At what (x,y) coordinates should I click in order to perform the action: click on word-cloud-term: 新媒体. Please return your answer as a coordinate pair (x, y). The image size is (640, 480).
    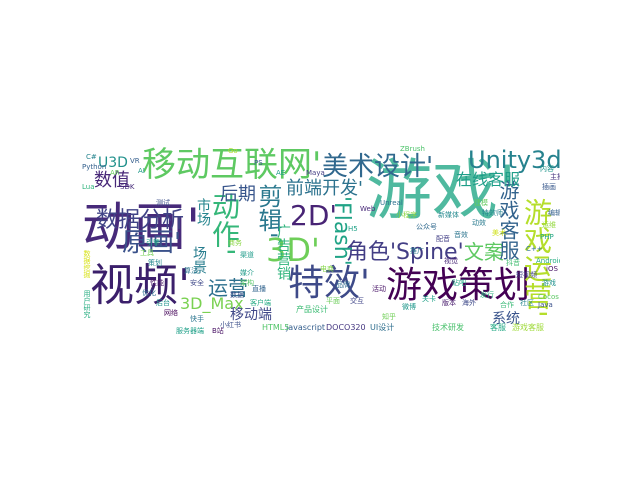
    Looking at the image, I should click on (448, 215).